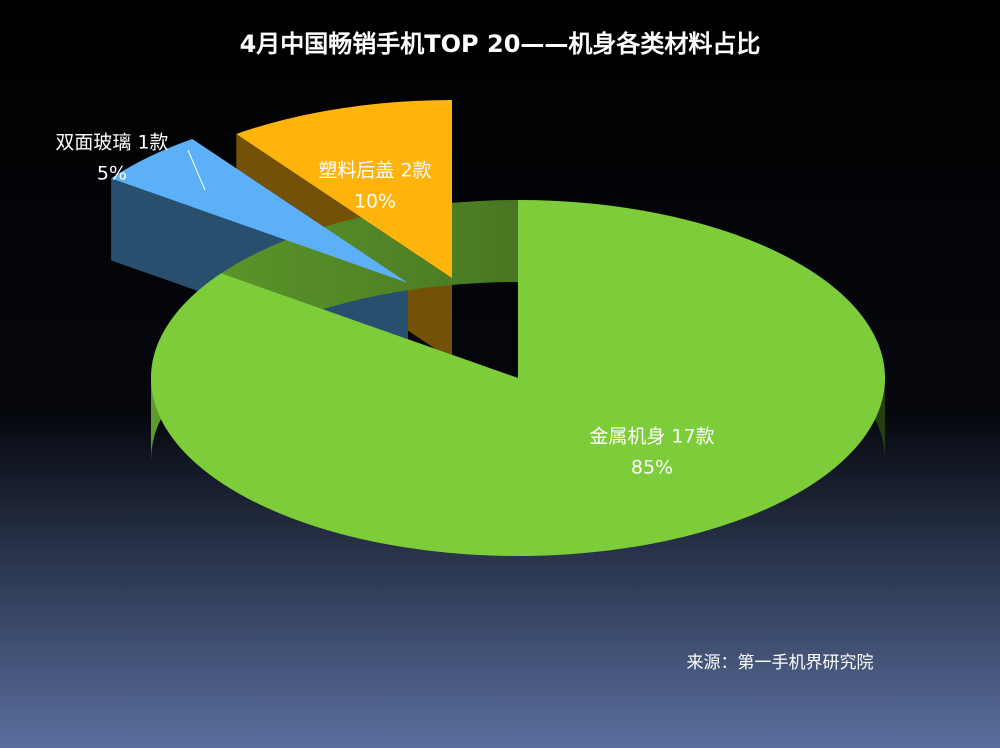 This screenshot has height=748, width=1000. I want to click on source-note: 来源：第一手机界研究院, so click(780, 663).